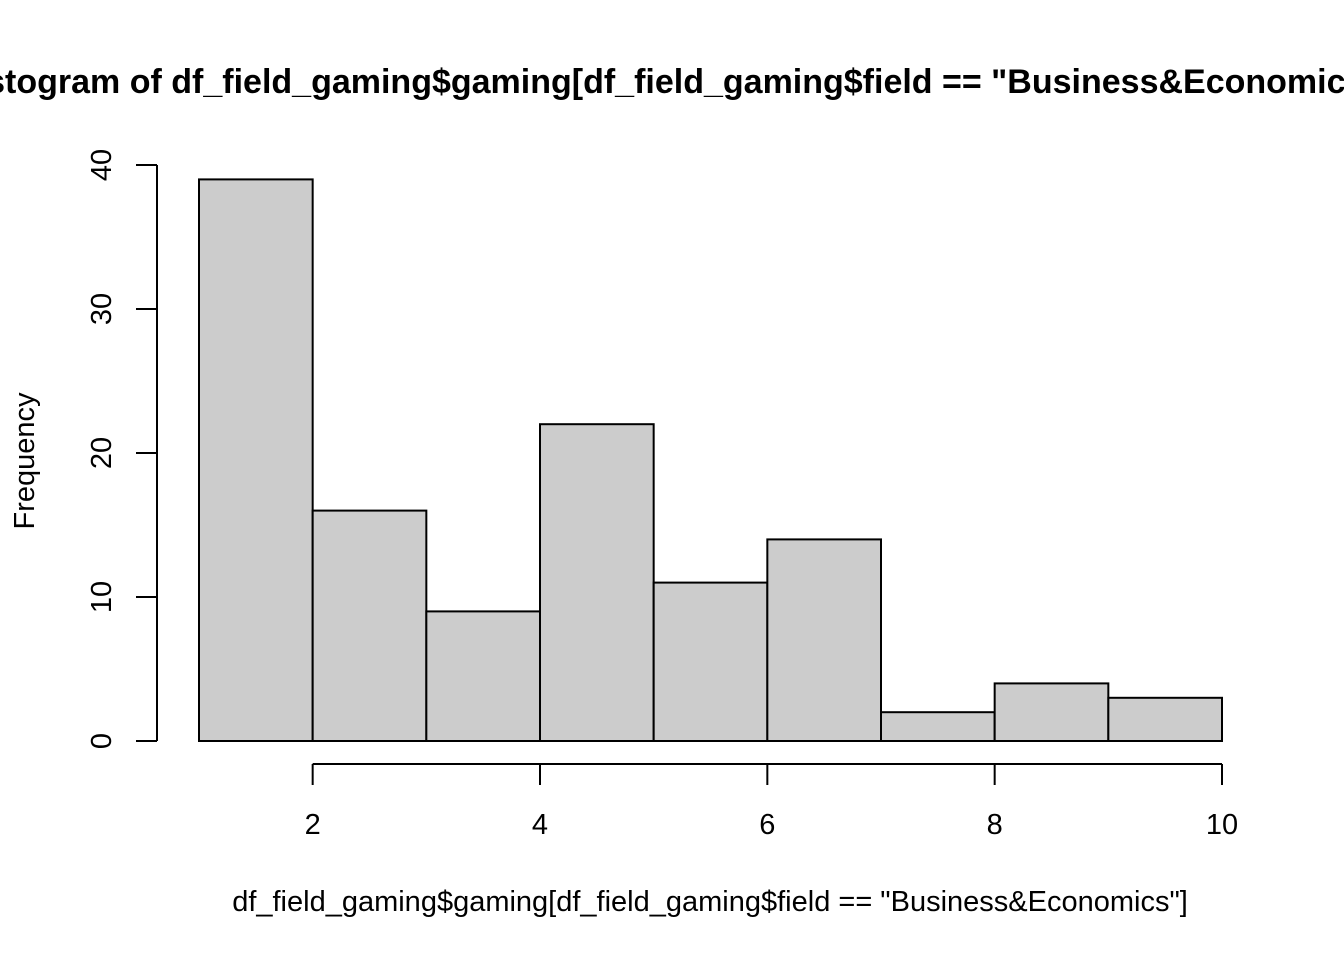  What do you see at coordinates (767, 825) in the screenshot?
I see `x-tick-label: 6` at bounding box center [767, 825].